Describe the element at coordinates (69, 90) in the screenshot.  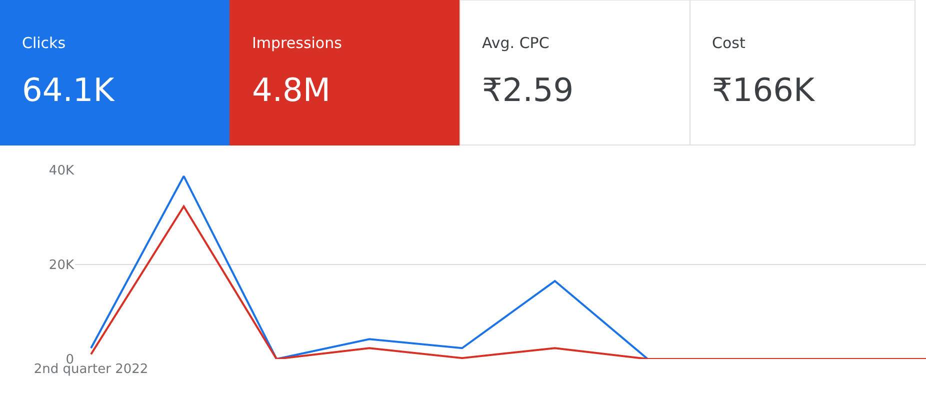
I see `text: 64.1K` at that location.